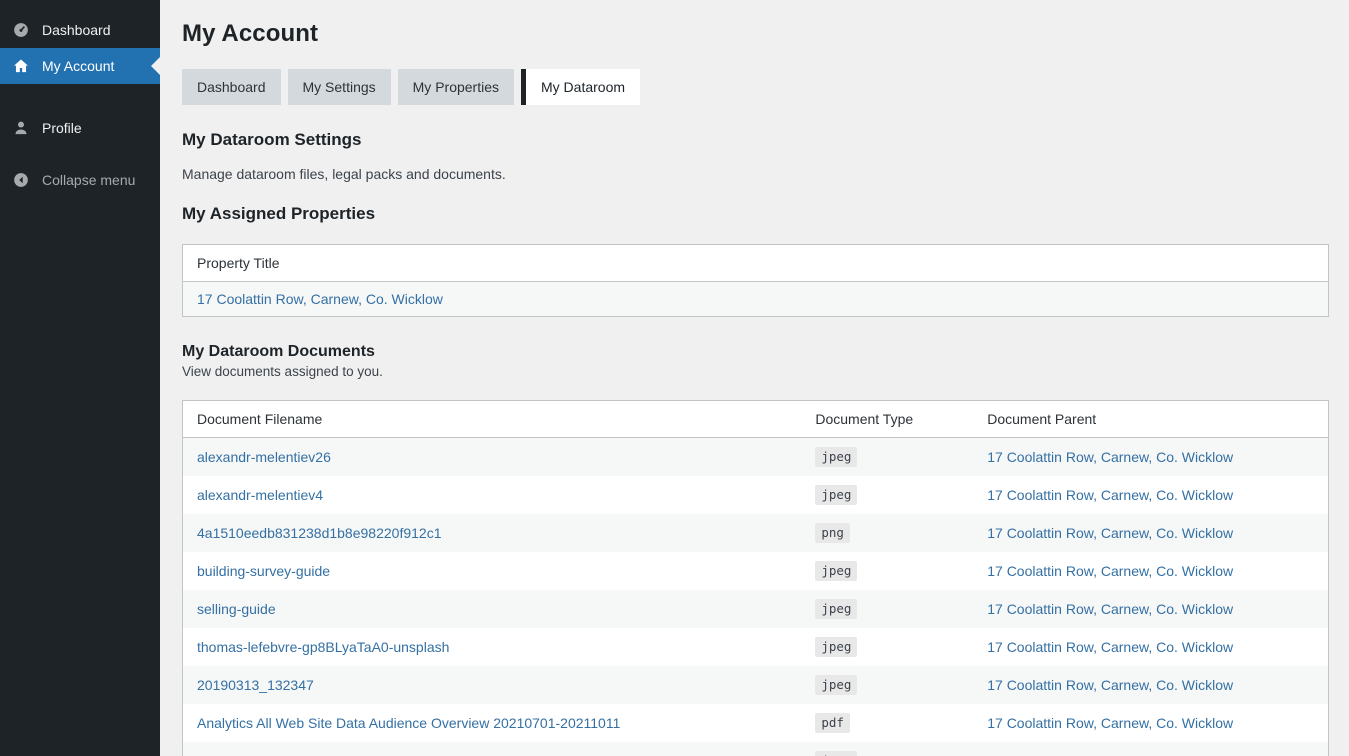 Image resolution: width=1349 pixels, height=756 pixels. I want to click on document-filename-link: selling-guide, so click(236, 609).